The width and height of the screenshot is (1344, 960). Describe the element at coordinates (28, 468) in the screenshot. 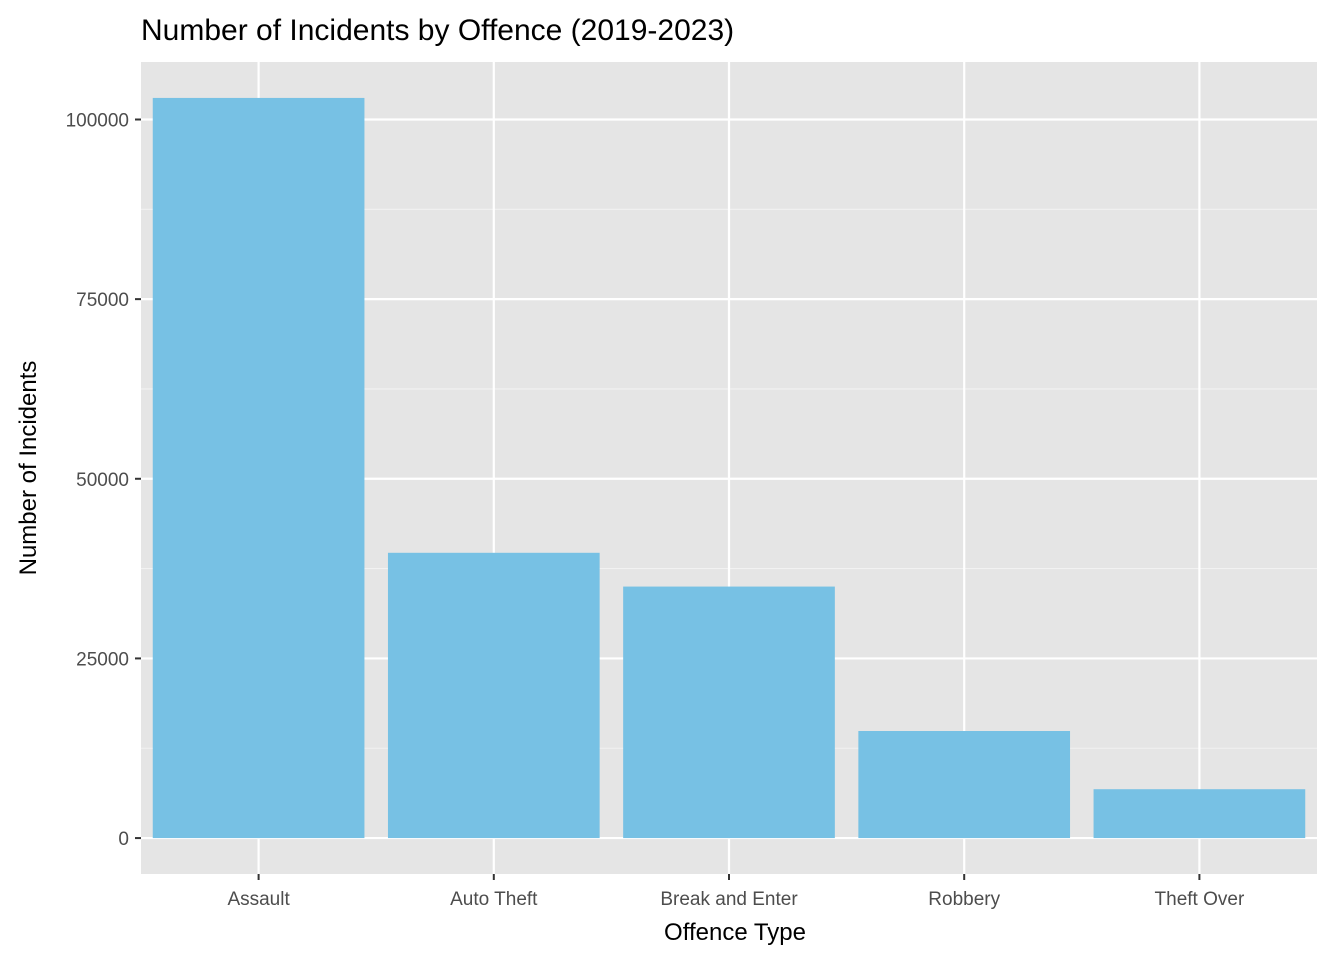

I see `y-axis-title: Number of Incidents` at that location.